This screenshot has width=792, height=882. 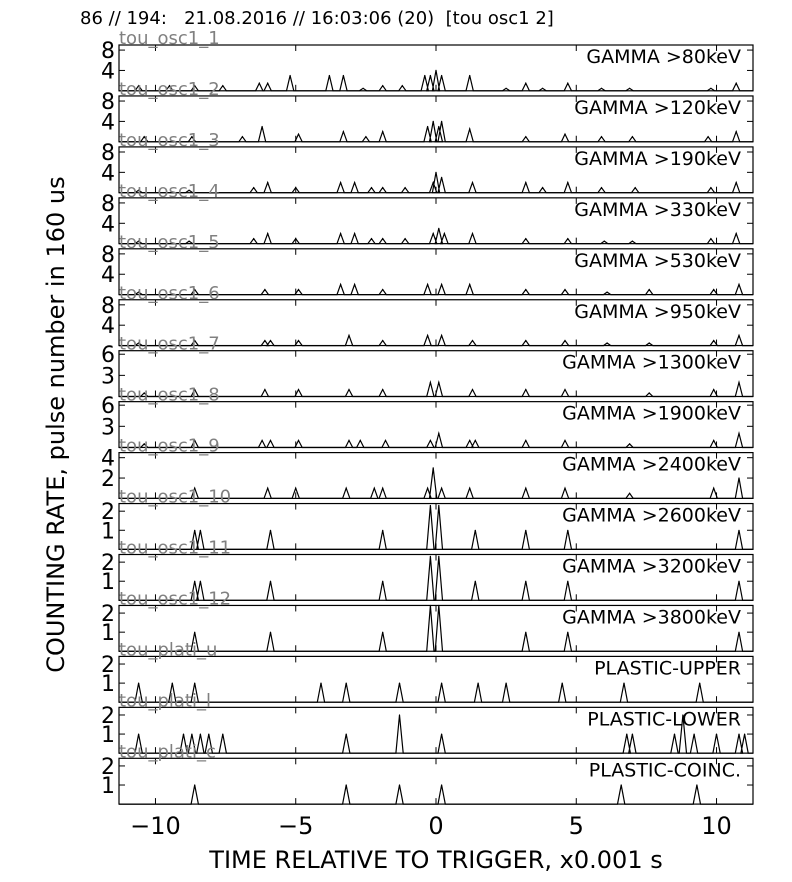 What do you see at coordinates (651, 363) in the screenshot?
I see `panel-label: GAMMA >1300keV` at bounding box center [651, 363].